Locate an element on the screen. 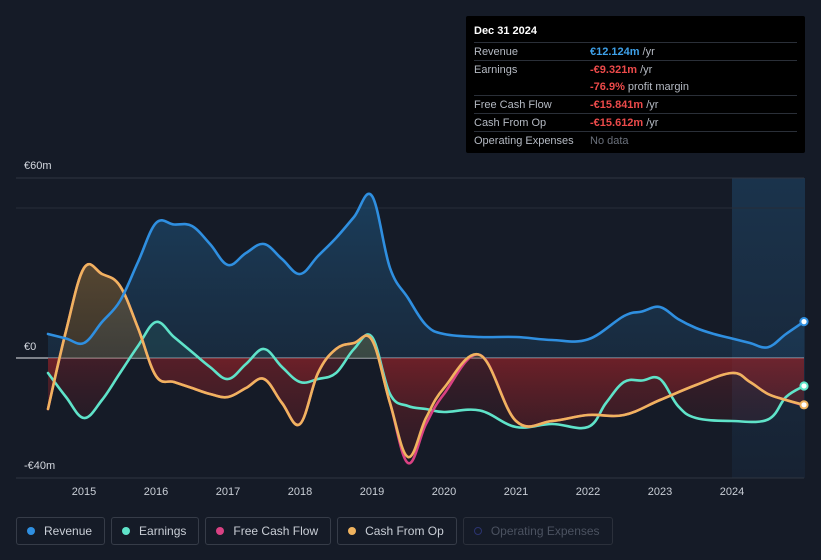 Image resolution: width=821 pixels, height=560 pixels. x-tick-label: 2015 is located at coordinates (84, 492).